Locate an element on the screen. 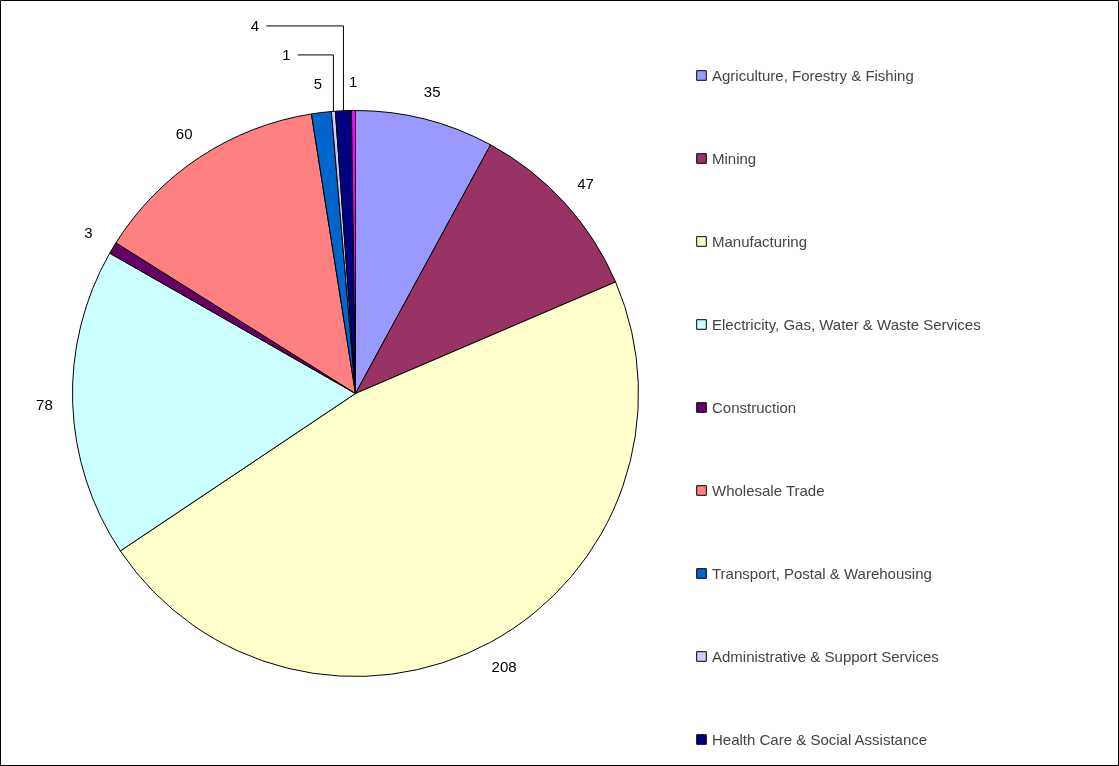  data-label: 47 is located at coordinates (585, 183).